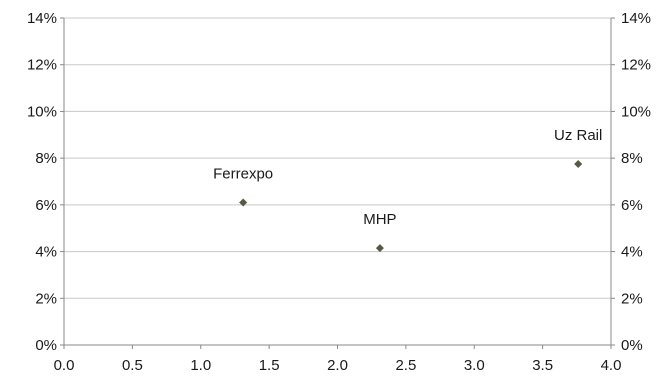  I want to click on x-tick-label: 4.0, so click(611, 365).